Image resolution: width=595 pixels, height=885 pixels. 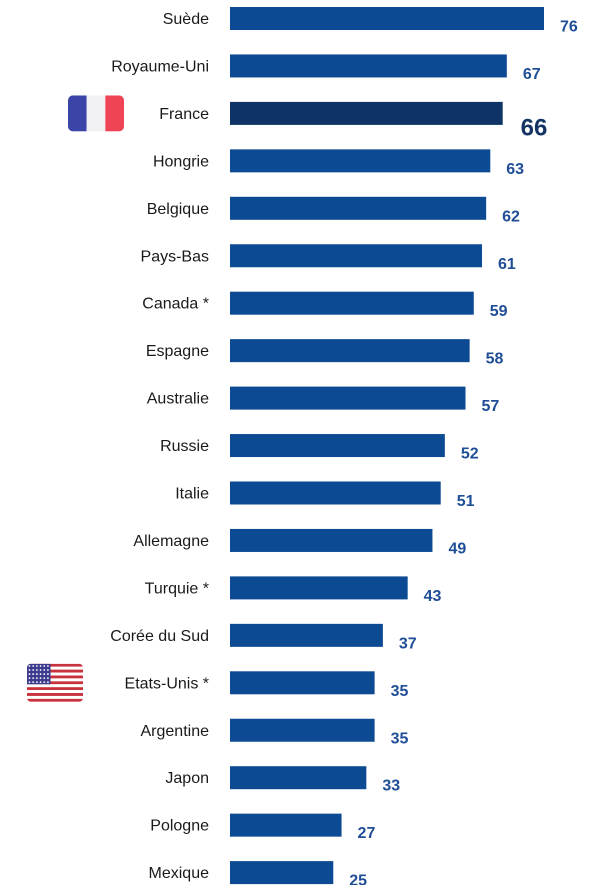 I want to click on bar-row: Hongrie 63, so click(x=338, y=163).